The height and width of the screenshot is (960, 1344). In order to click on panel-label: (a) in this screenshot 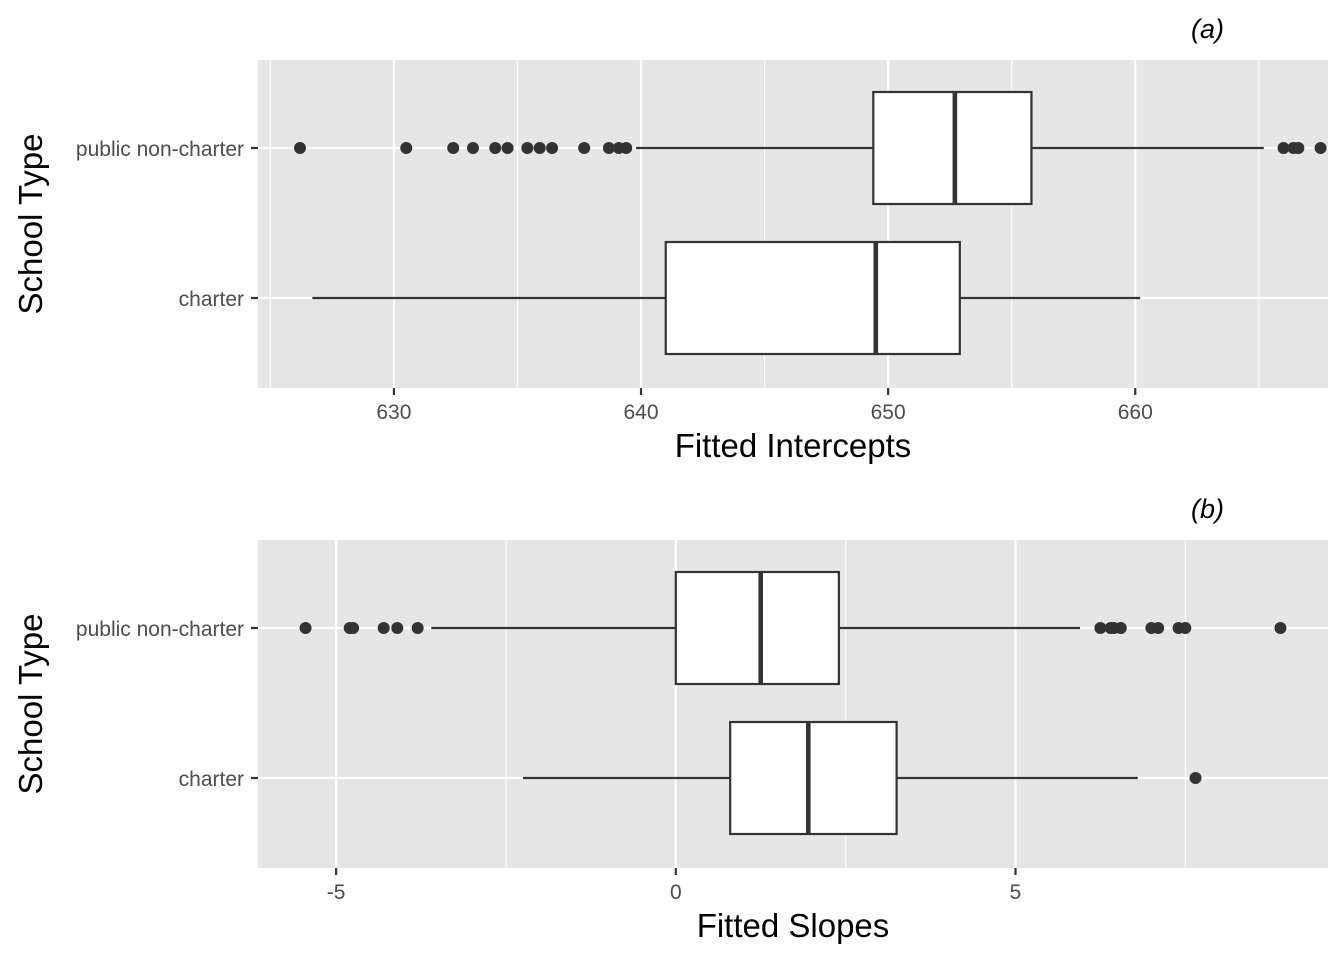, I will do `click(1207, 29)`.